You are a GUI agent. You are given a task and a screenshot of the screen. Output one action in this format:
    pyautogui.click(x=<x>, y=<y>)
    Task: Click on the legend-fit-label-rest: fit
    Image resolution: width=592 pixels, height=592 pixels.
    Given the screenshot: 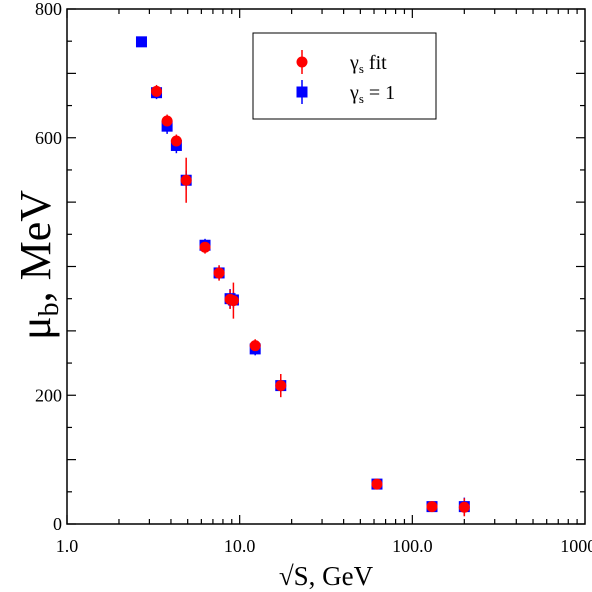 What is the action you would take?
    pyautogui.click(x=375, y=63)
    